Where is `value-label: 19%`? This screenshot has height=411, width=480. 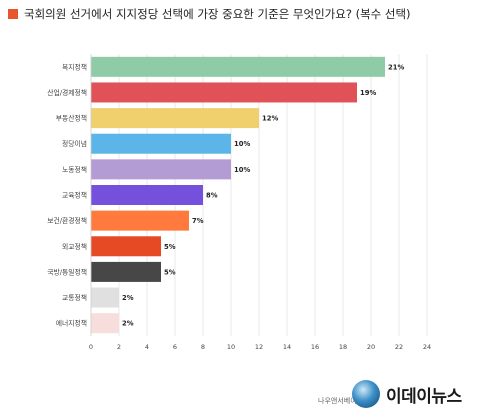
value-label: 19% is located at coordinates (368, 93).